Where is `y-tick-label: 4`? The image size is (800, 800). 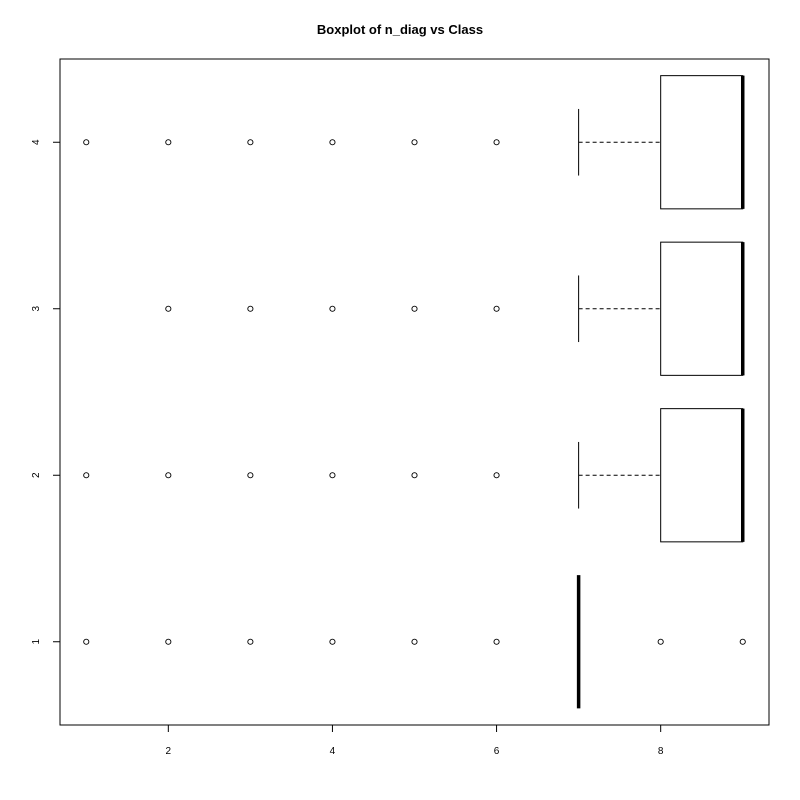
y-tick-label: 4 is located at coordinates (36, 142).